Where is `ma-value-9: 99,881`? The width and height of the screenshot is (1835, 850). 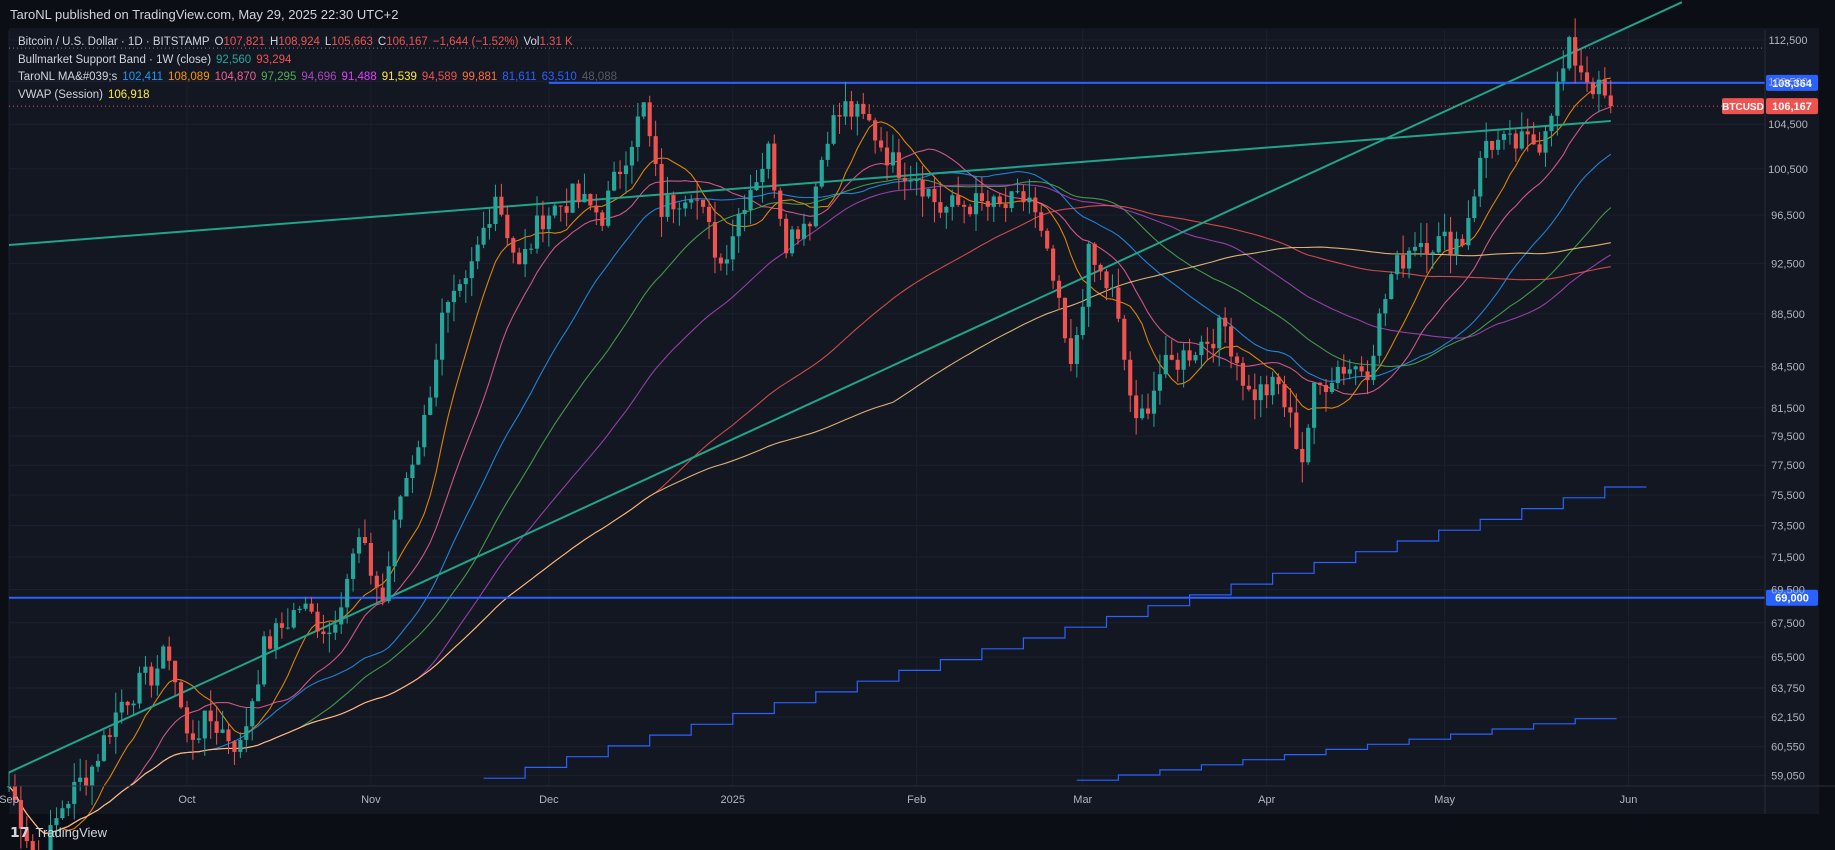
ma-value-9: 99,881 is located at coordinates (480, 77).